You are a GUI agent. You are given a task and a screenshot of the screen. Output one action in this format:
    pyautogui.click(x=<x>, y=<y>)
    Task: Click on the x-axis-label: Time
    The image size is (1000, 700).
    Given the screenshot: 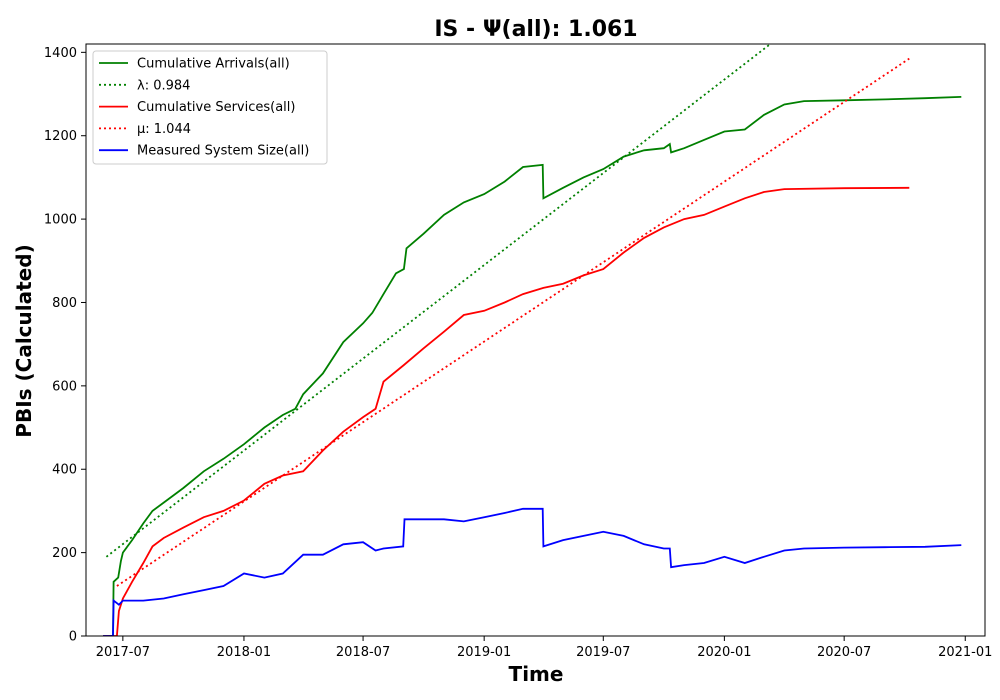 What is the action you would take?
    pyautogui.click(x=536, y=674)
    